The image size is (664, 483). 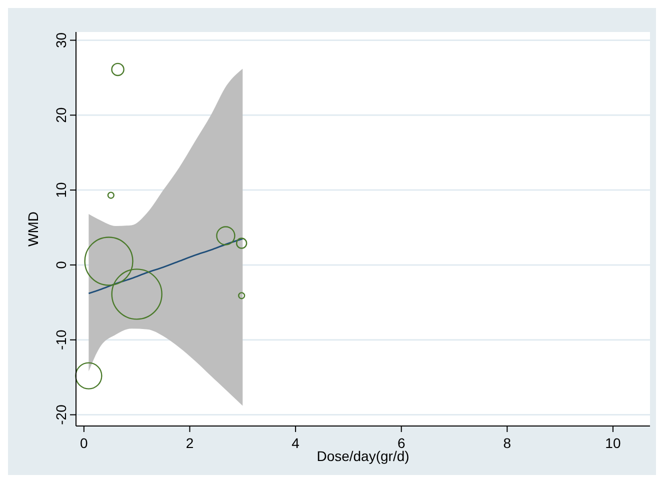 What do you see at coordinates (613, 443) in the screenshot?
I see `x-tick-label: 10` at bounding box center [613, 443].